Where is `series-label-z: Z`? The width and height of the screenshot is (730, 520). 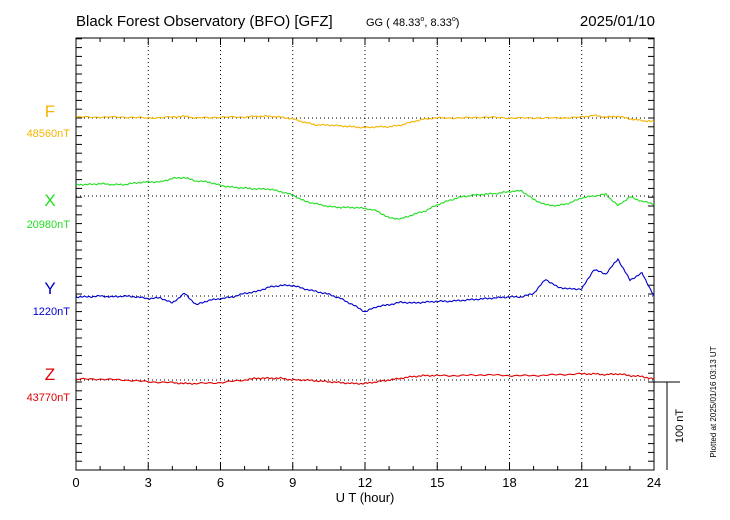
series-label-z: Z is located at coordinates (50, 374).